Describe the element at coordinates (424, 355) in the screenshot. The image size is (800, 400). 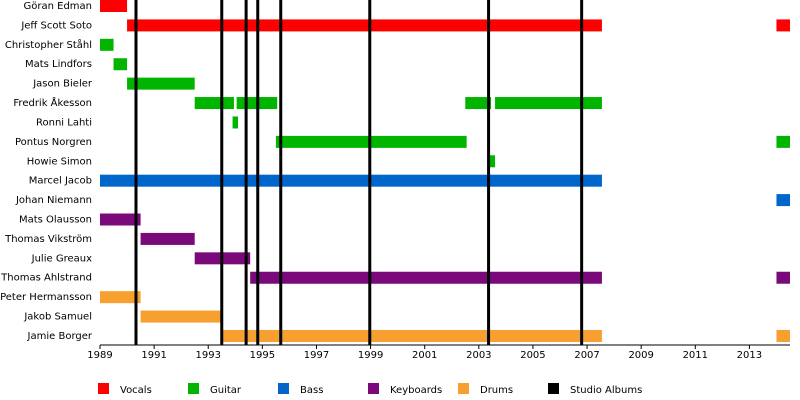
I see `x-tick-label: 2001` at that location.